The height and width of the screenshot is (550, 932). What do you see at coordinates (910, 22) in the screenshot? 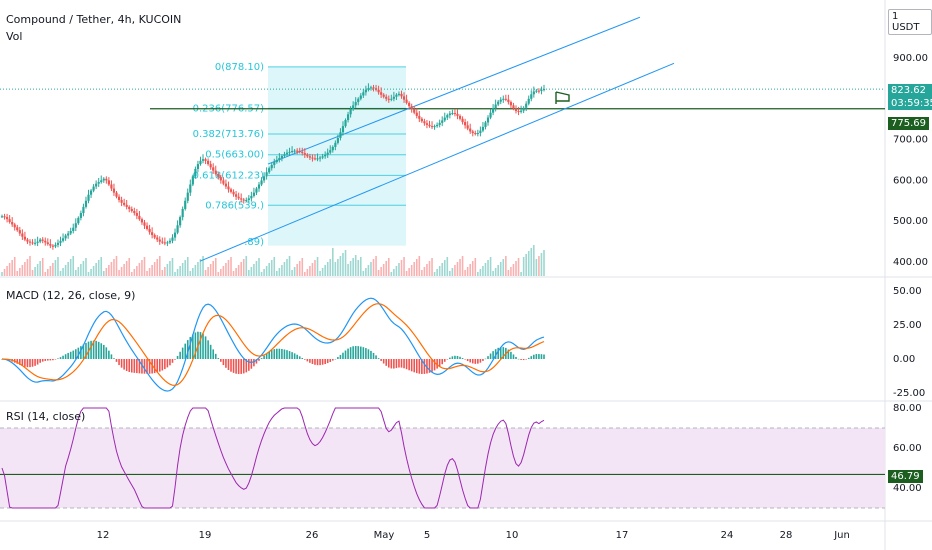
I see `currency-button: 1 USDT` at bounding box center [910, 22].